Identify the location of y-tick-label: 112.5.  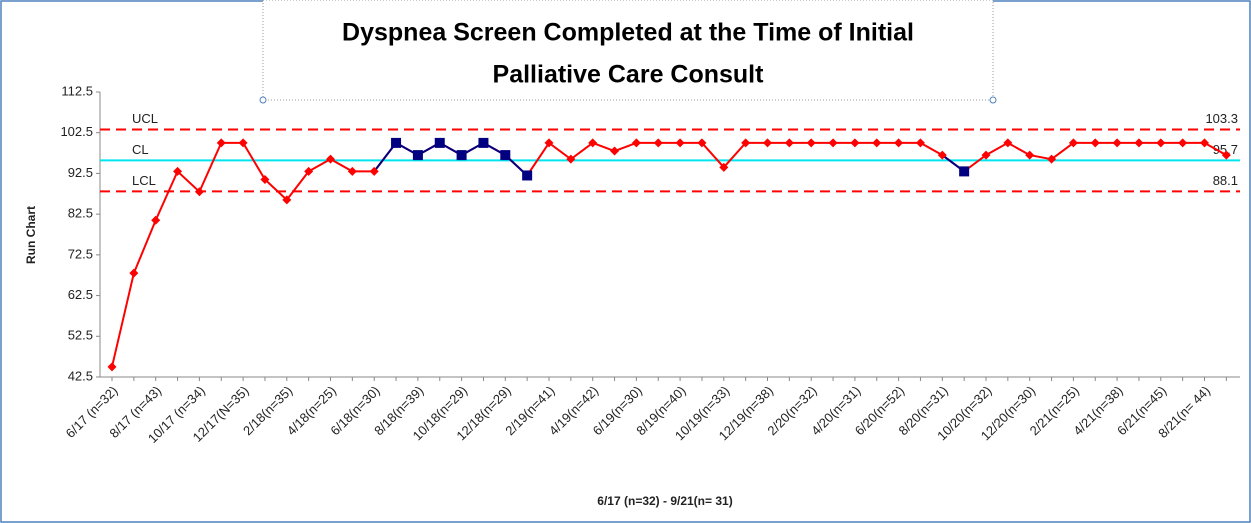
(77, 90).